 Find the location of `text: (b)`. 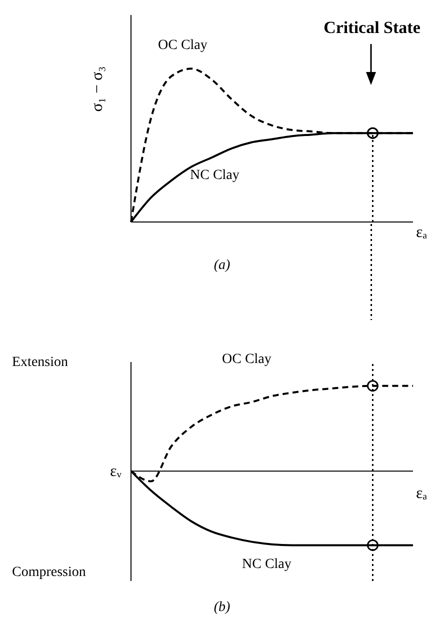

text: (b) is located at coordinates (222, 607).